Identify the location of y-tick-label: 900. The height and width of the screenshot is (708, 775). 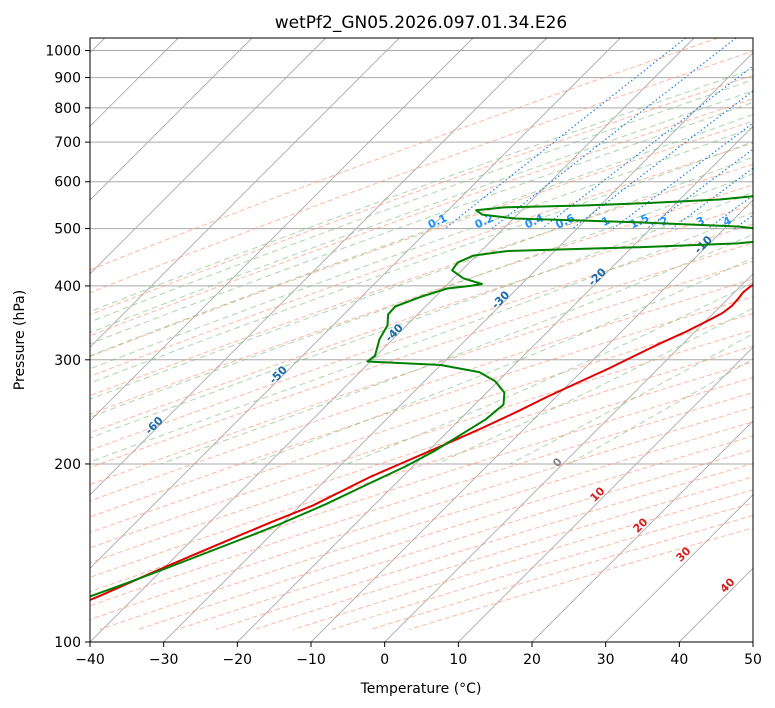
(67, 79).